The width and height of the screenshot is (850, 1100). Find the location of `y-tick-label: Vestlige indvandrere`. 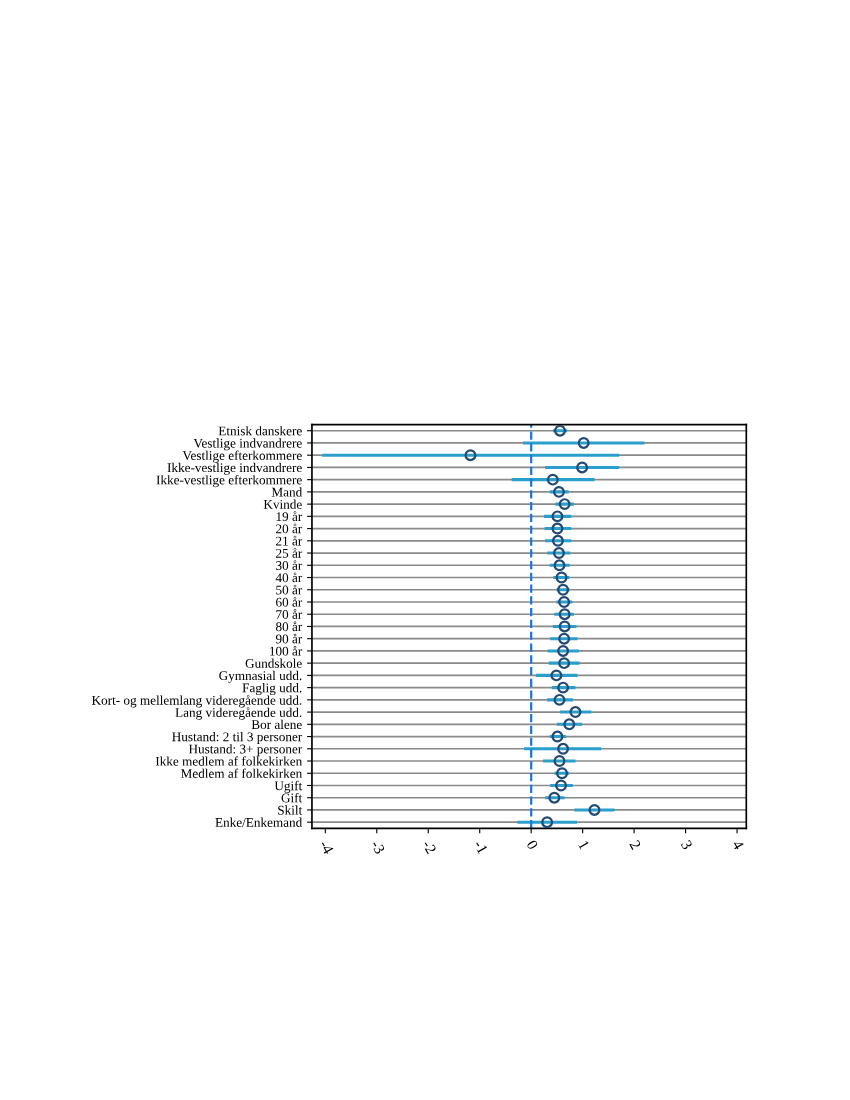

y-tick-label: Vestlige indvandrere is located at coordinates (247, 444).